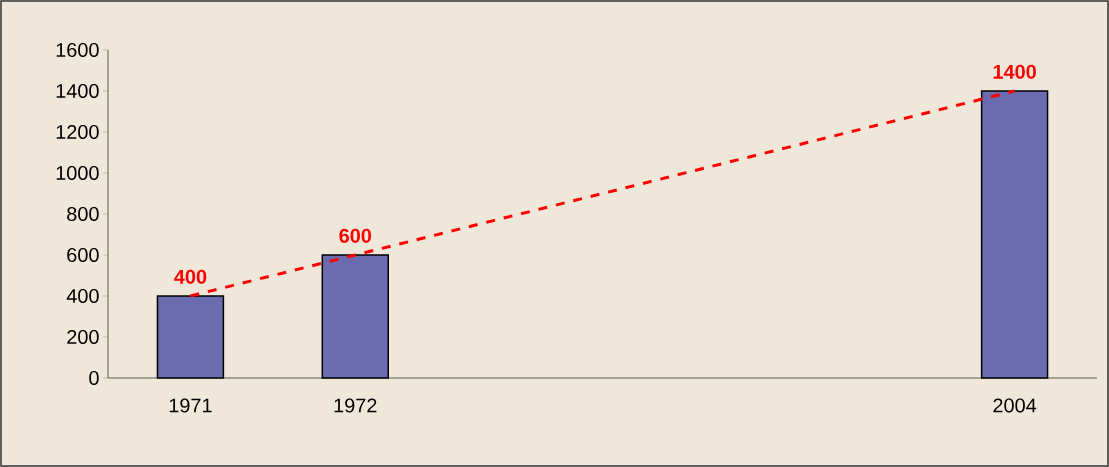 The width and height of the screenshot is (1109, 467). I want to click on y-tick-label: 1000, so click(77, 173).